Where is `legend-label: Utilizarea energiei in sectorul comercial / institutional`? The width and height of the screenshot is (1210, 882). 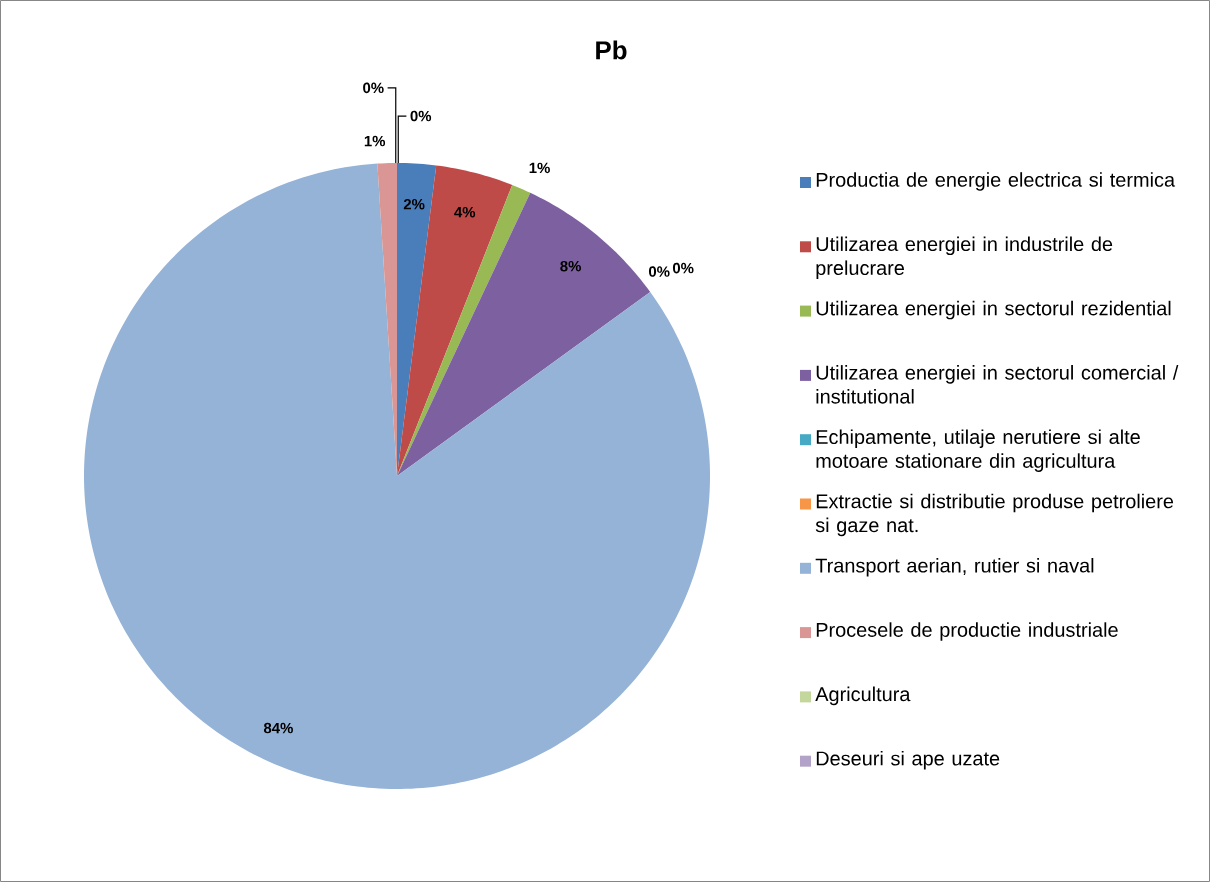 legend-label: Utilizarea energiei in sectorul comercial / institutional is located at coordinates (997, 384).